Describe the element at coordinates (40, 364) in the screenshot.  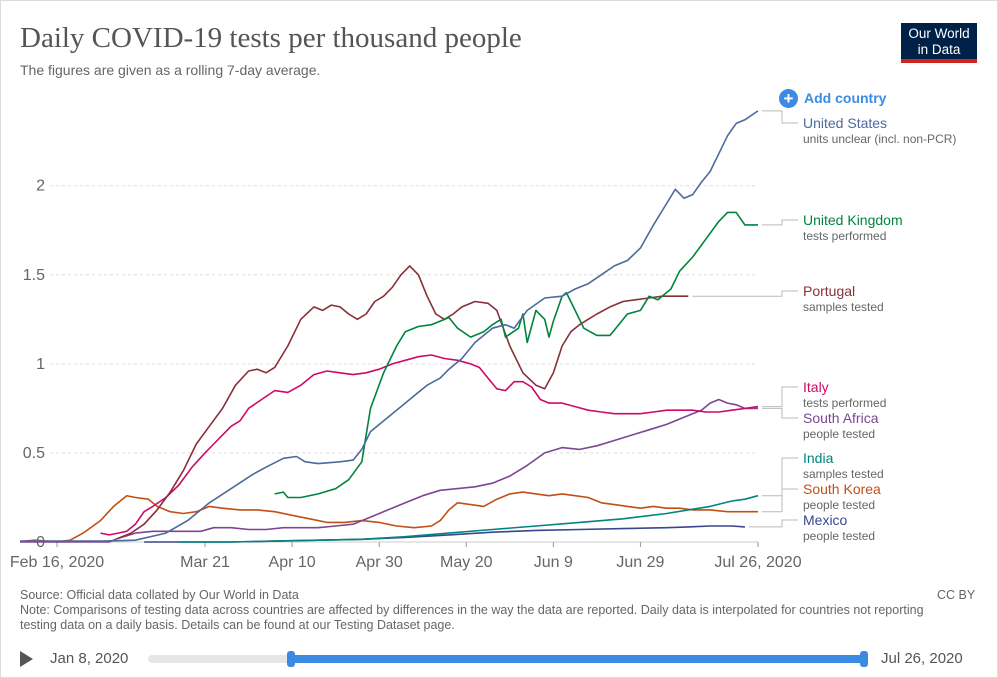
I see `y-tick-label: 1` at that location.